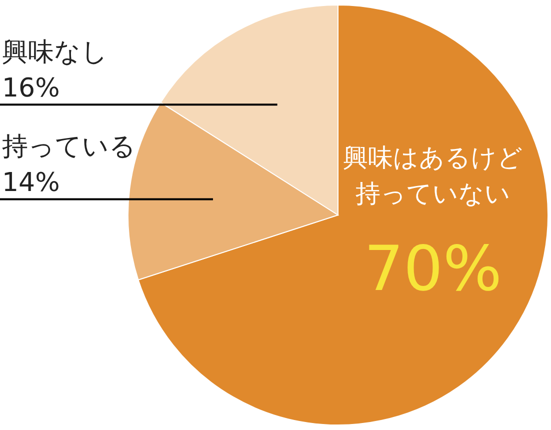  What do you see at coordinates (31, 89) in the screenshot?
I see `data-label: 16%` at bounding box center [31, 89].